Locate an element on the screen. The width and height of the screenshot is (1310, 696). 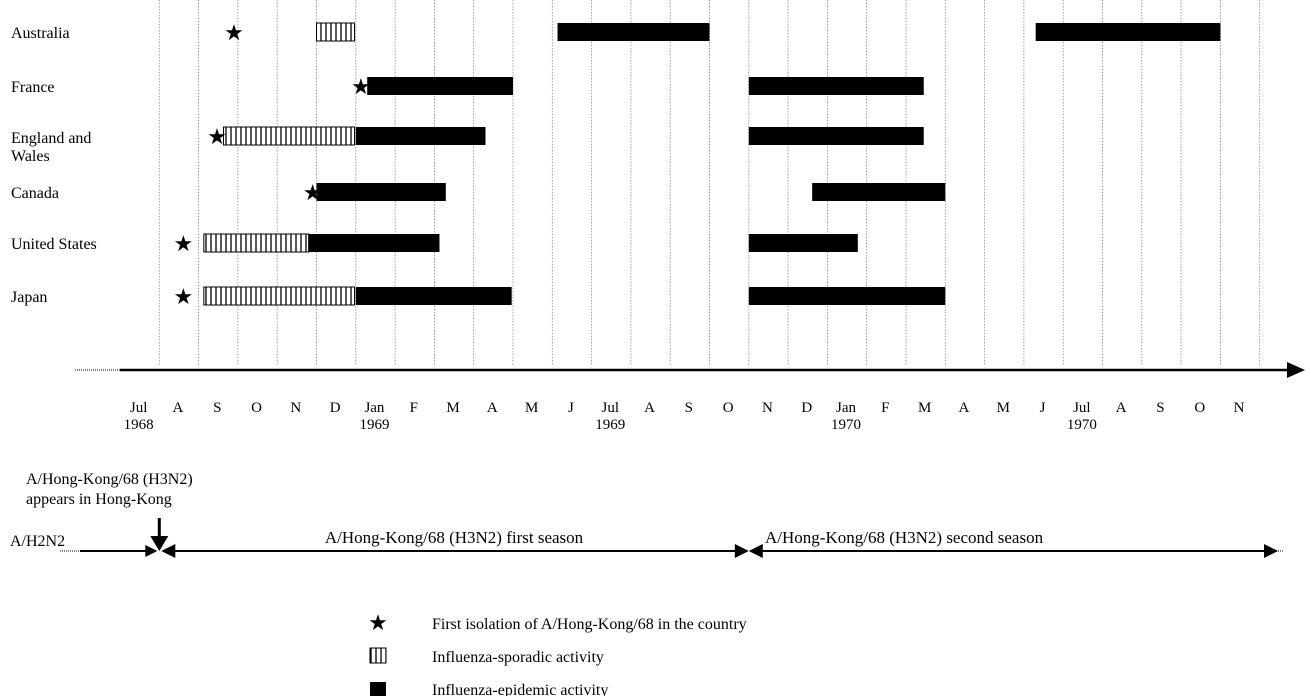
year-tick-label: 1968 is located at coordinates (139, 425).